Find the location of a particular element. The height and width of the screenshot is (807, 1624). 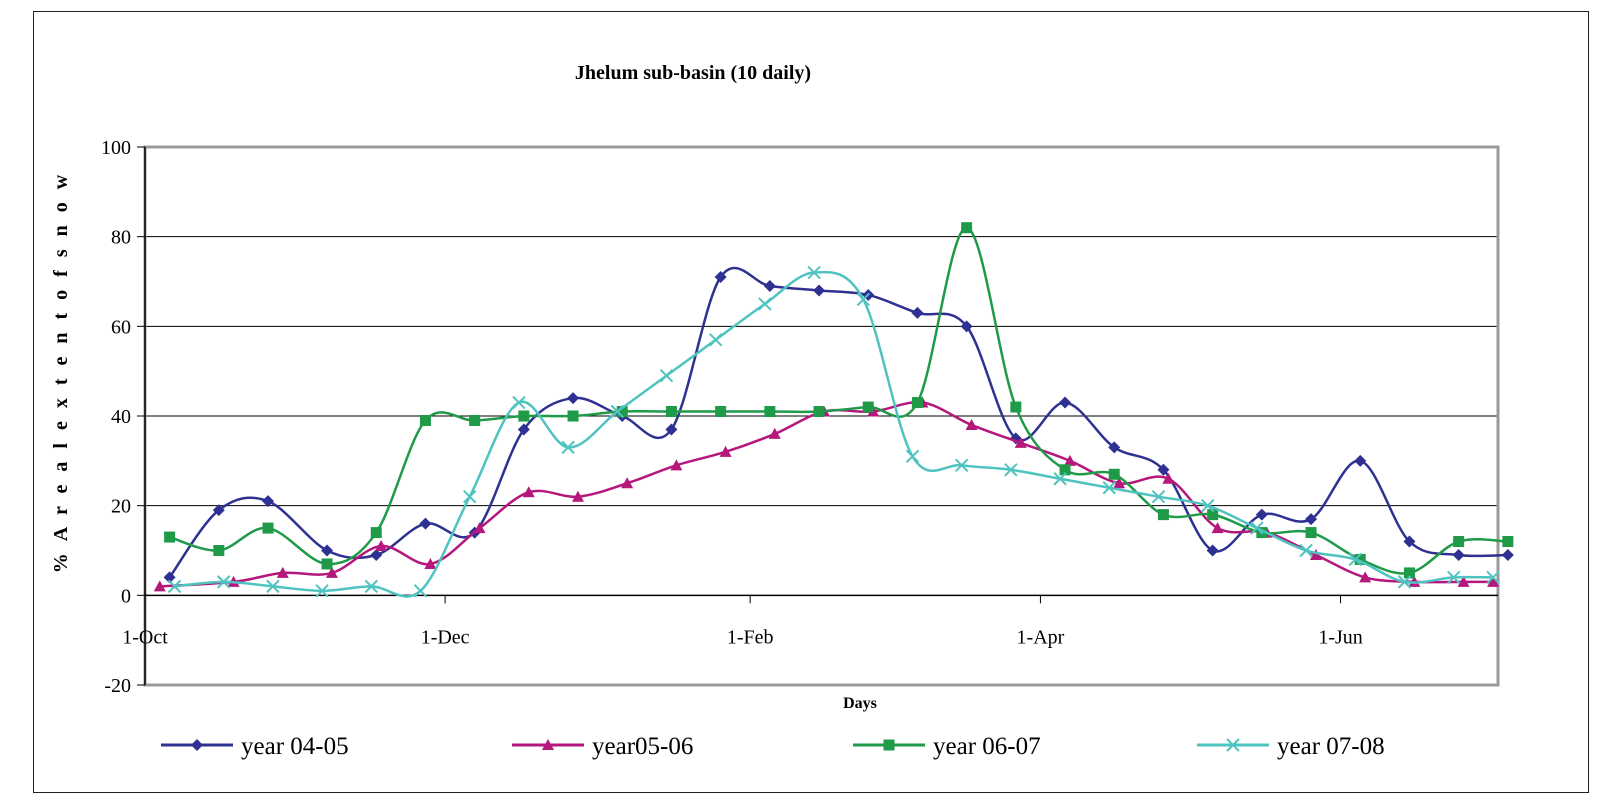

y-tick-label: 0 is located at coordinates (126, 596).